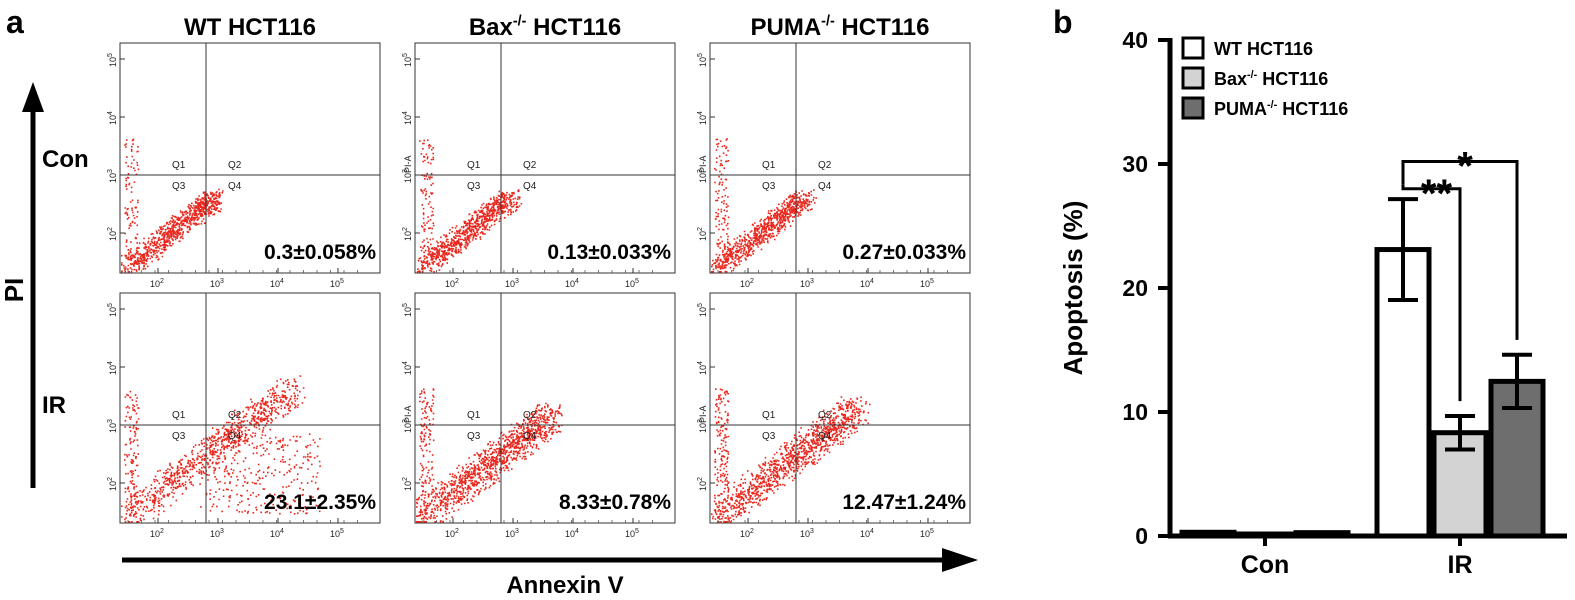 The image size is (1575, 600). Describe the element at coordinates (1063, 22) in the screenshot. I see `panel-label-b: b` at that location.